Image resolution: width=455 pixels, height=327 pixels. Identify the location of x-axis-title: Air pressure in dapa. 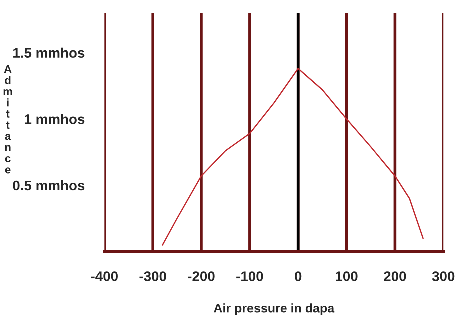
(274, 310).